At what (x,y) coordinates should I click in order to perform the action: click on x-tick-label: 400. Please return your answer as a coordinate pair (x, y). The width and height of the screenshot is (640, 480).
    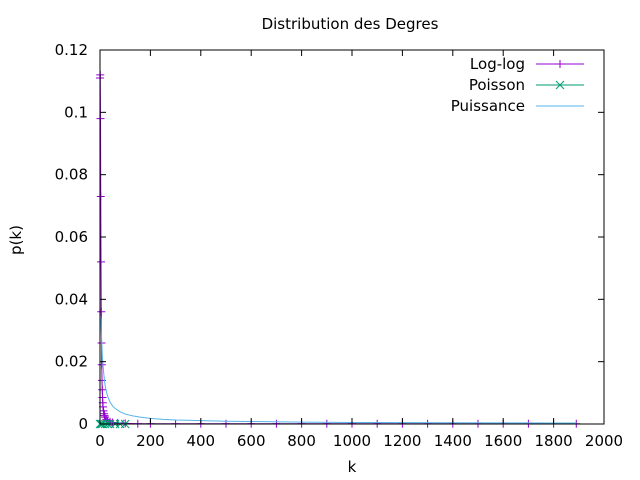
    Looking at the image, I should click on (200, 441).